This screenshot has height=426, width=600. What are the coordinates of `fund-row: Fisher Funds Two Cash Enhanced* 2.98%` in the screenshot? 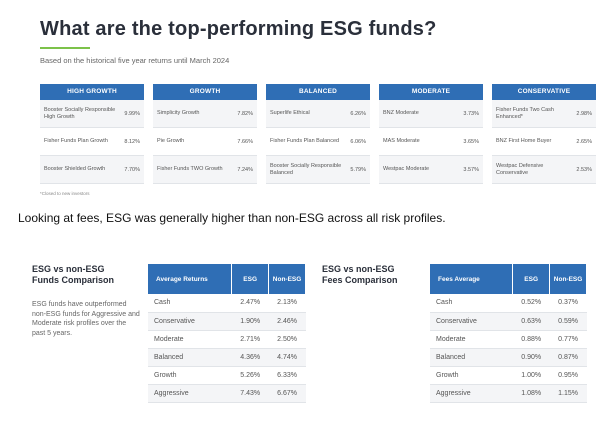 It's located at (544, 114).